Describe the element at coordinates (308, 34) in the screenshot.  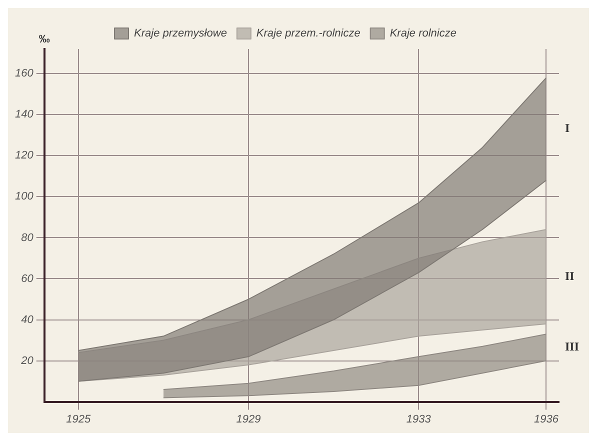
I see `legend-label: Kraje przem.-rolnicze` at that location.